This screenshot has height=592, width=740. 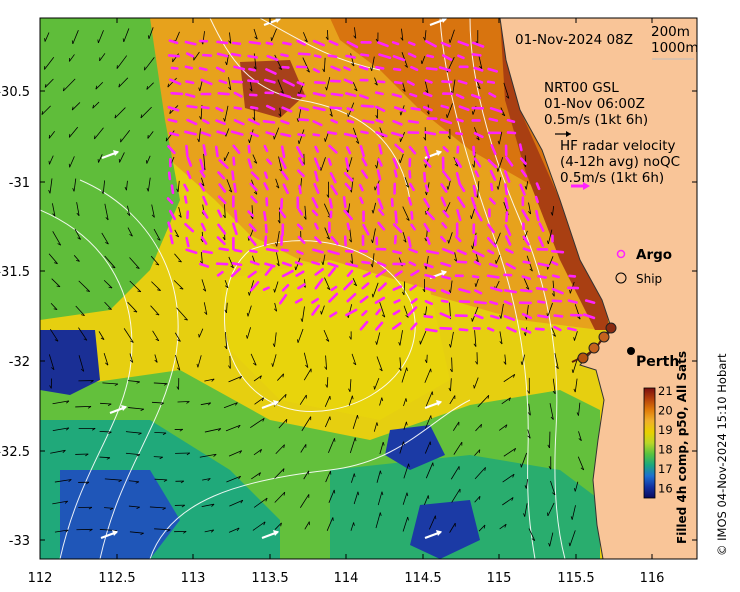 I want to click on hf-subtitle: (4-12h avg) noQC, so click(x=620, y=162).